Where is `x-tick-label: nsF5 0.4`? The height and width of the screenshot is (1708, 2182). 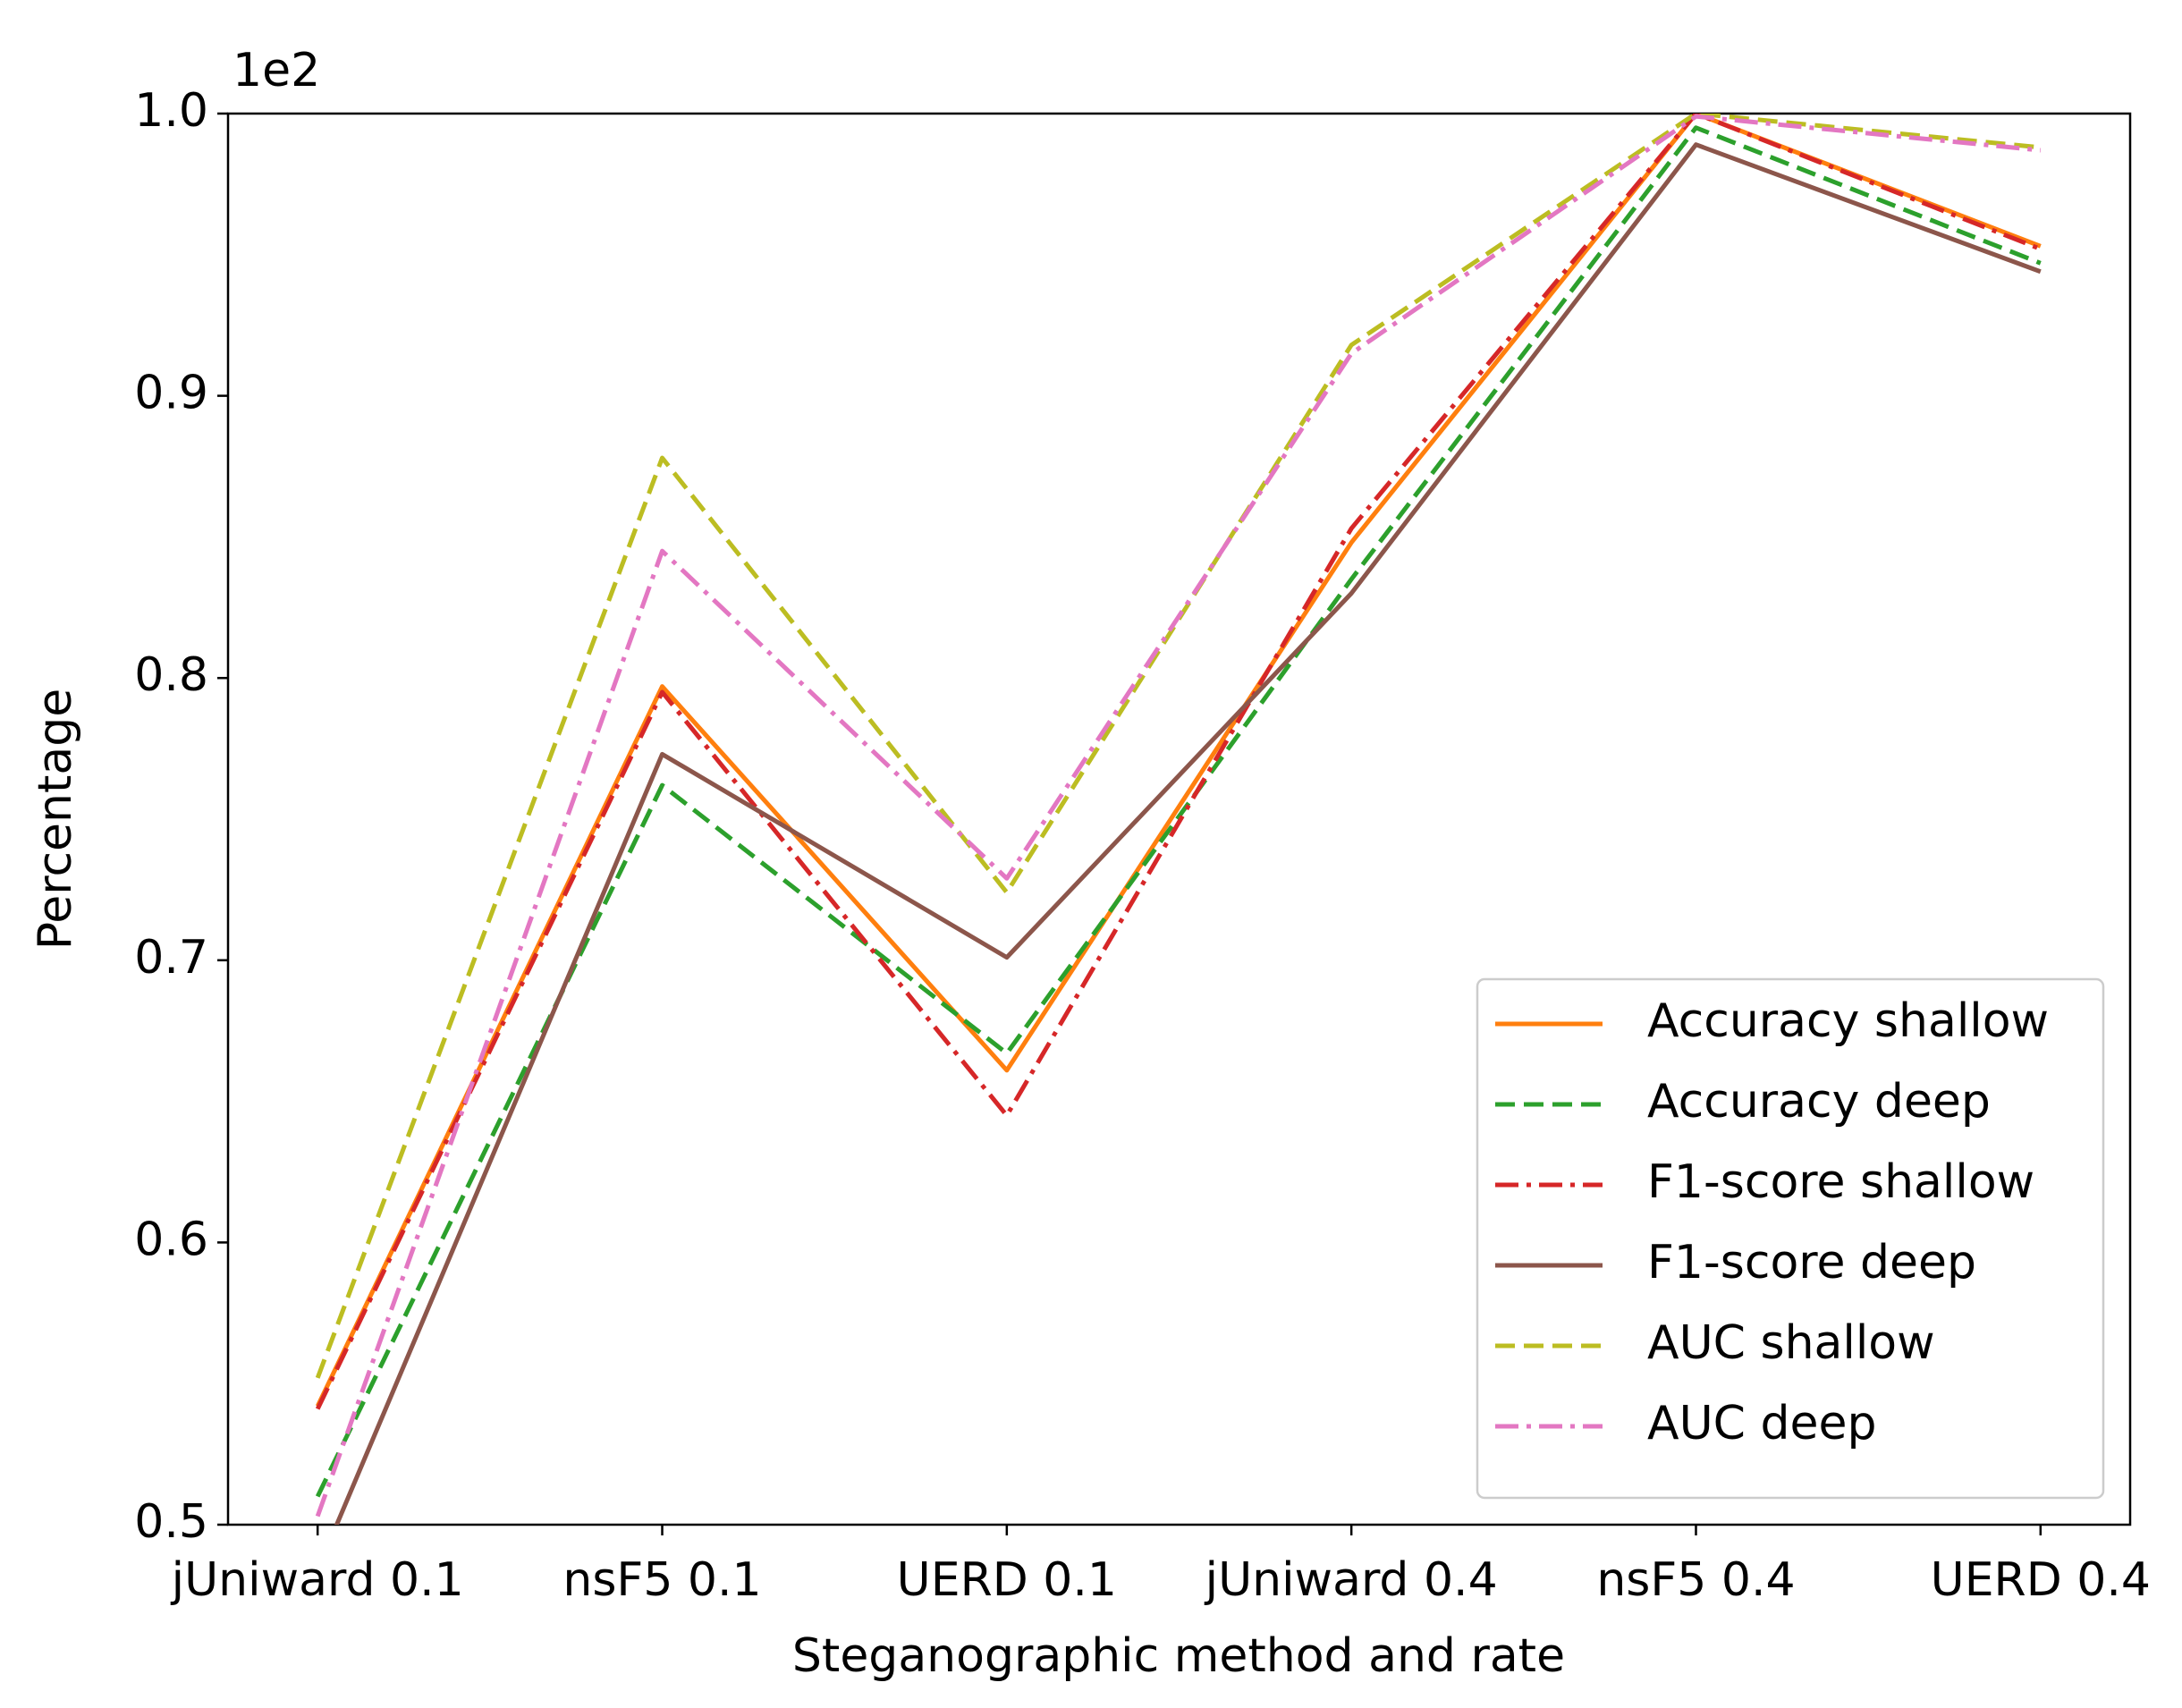 x-tick-label: nsF5 0.4 is located at coordinates (1695, 1580).